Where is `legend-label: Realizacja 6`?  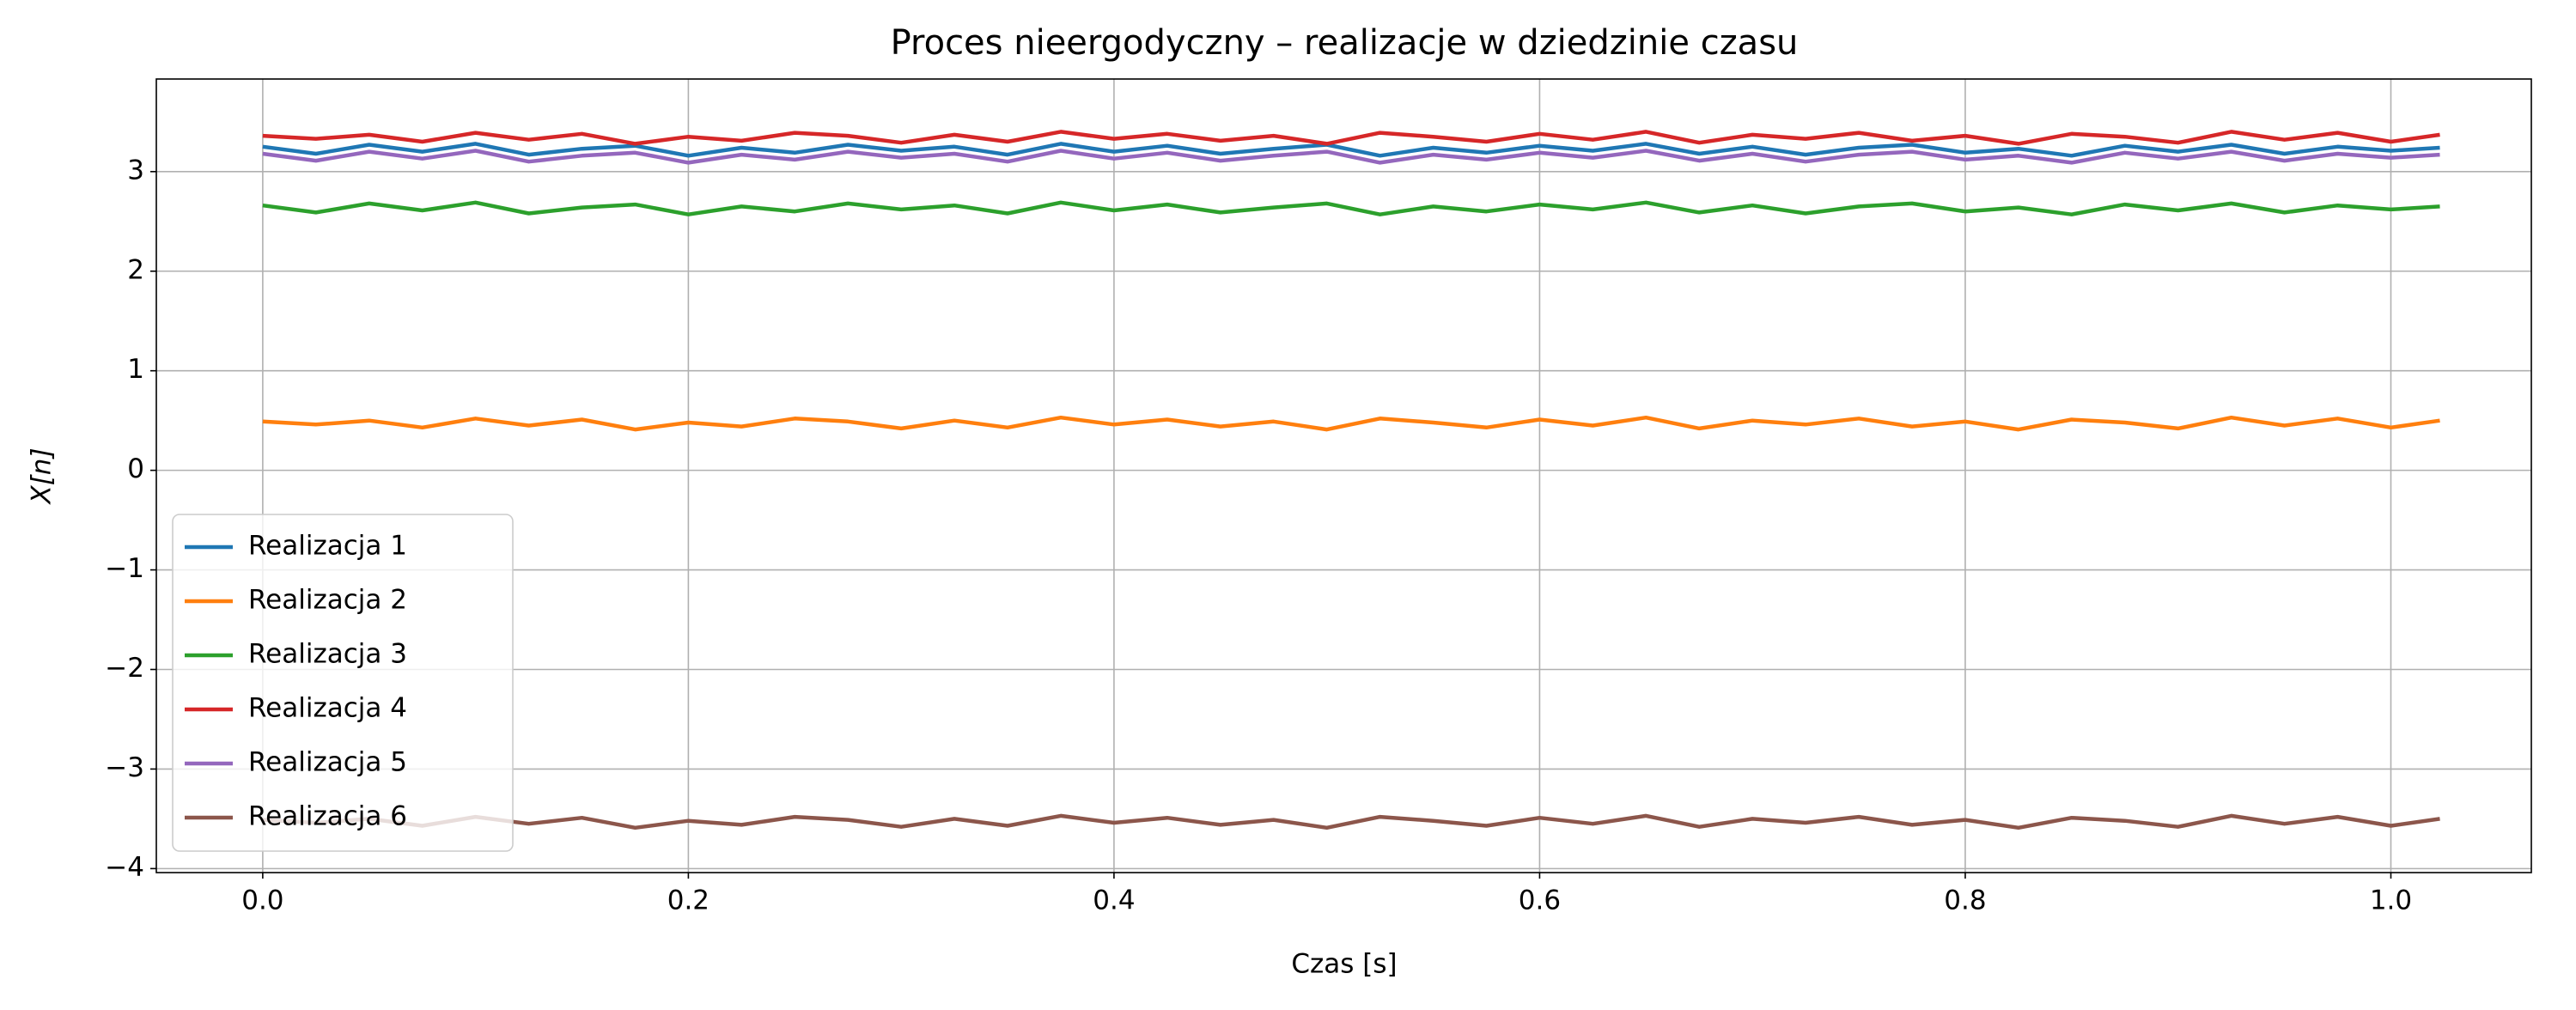 legend-label: Realizacja 6 is located at coordinates (327, 816).